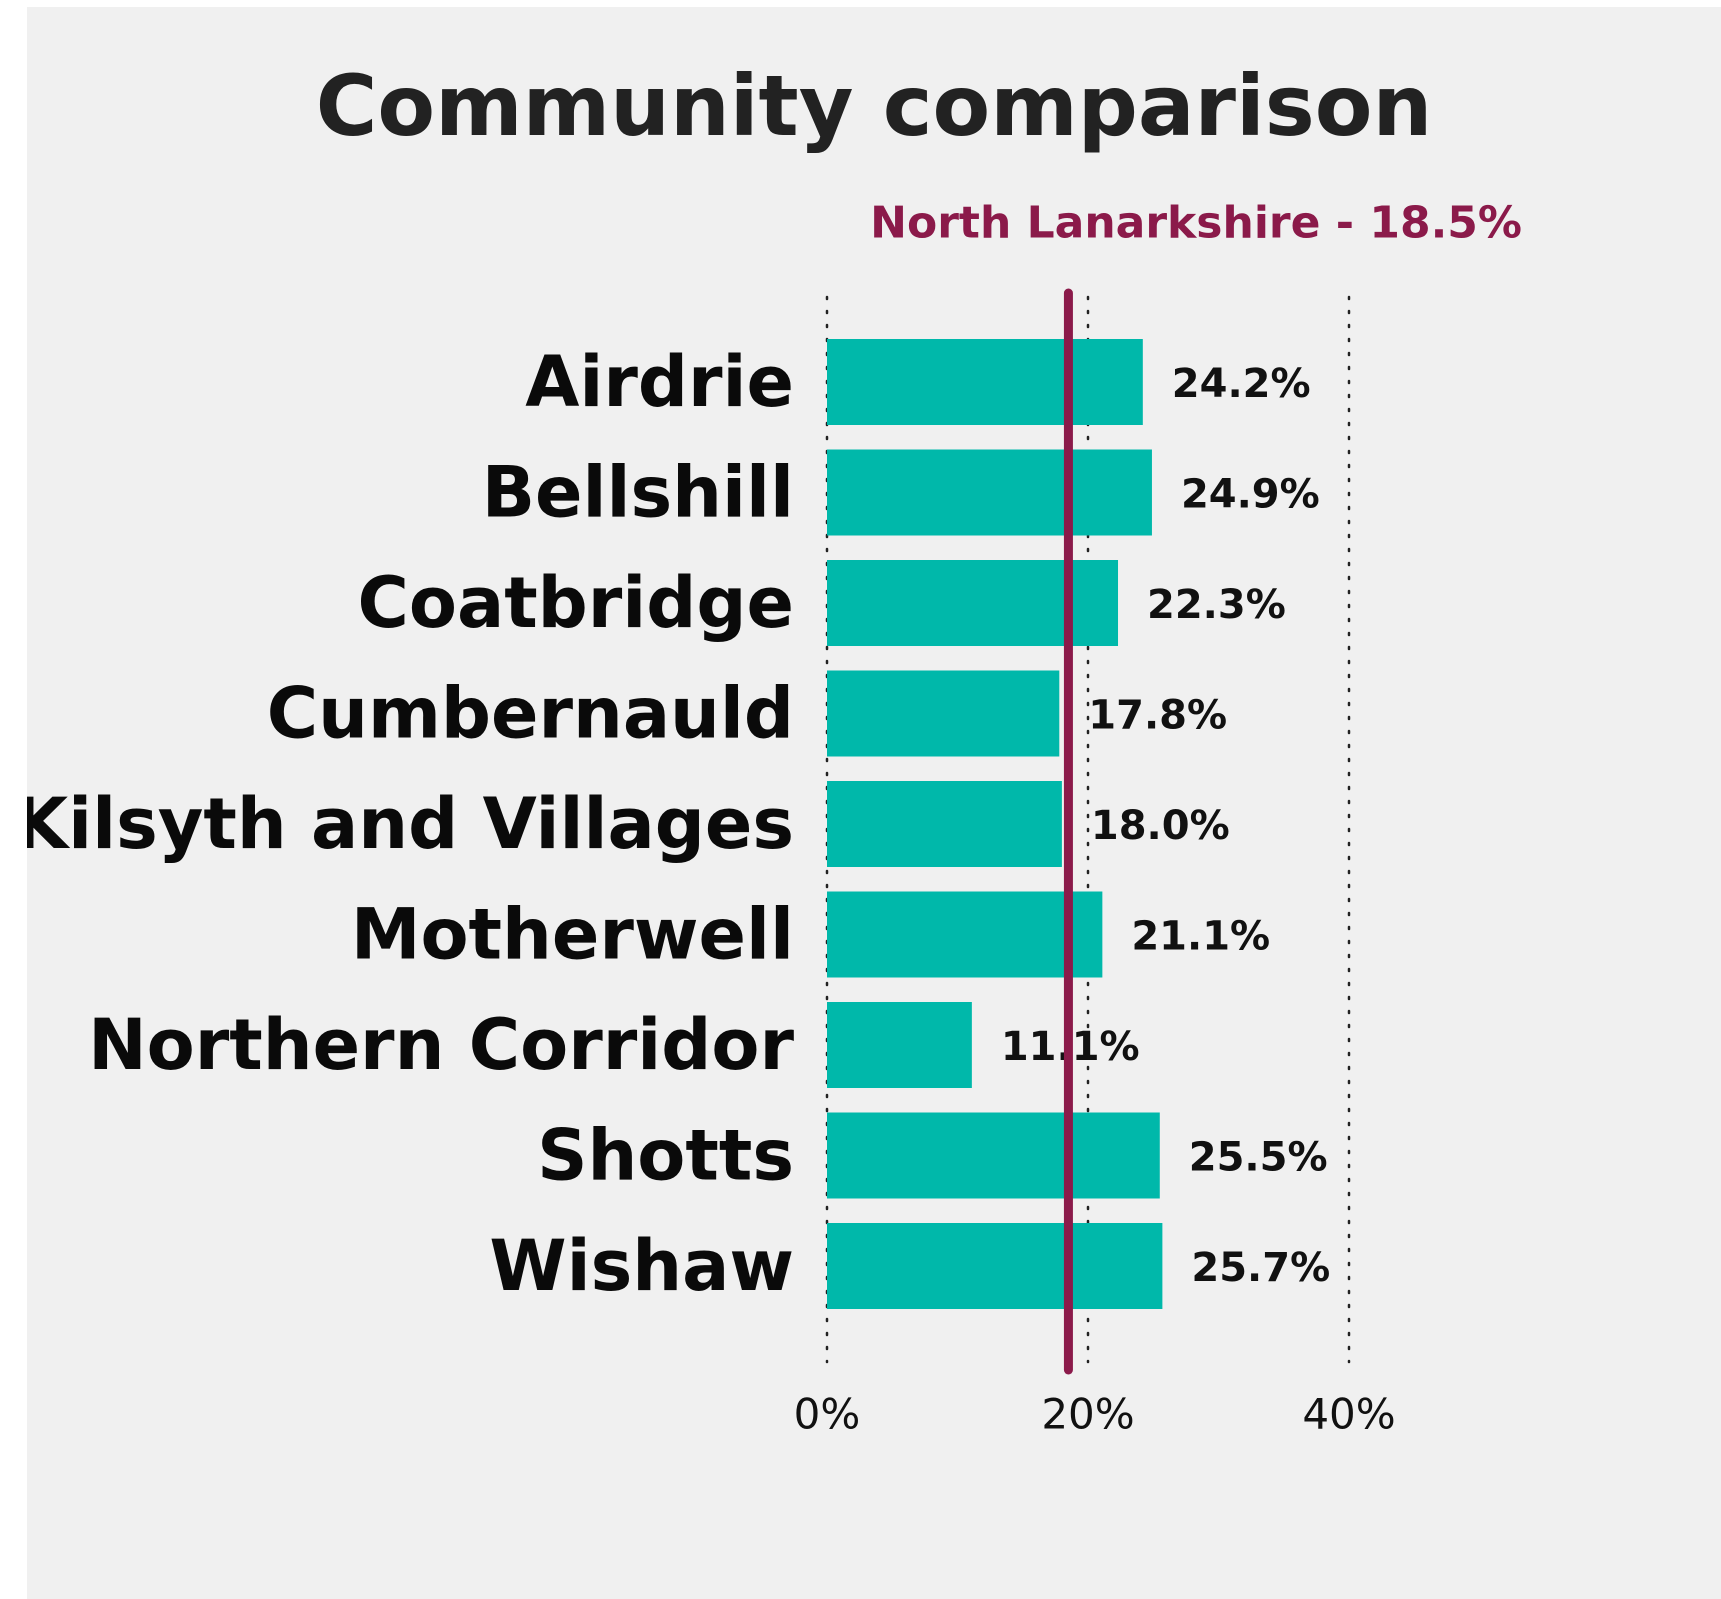 Image resolution: width=1721 pixels, height=1599 pixels. Describe the element at coordinates (641, 1266) in the screenshot. I see `category-label: Wishaw` at that location.